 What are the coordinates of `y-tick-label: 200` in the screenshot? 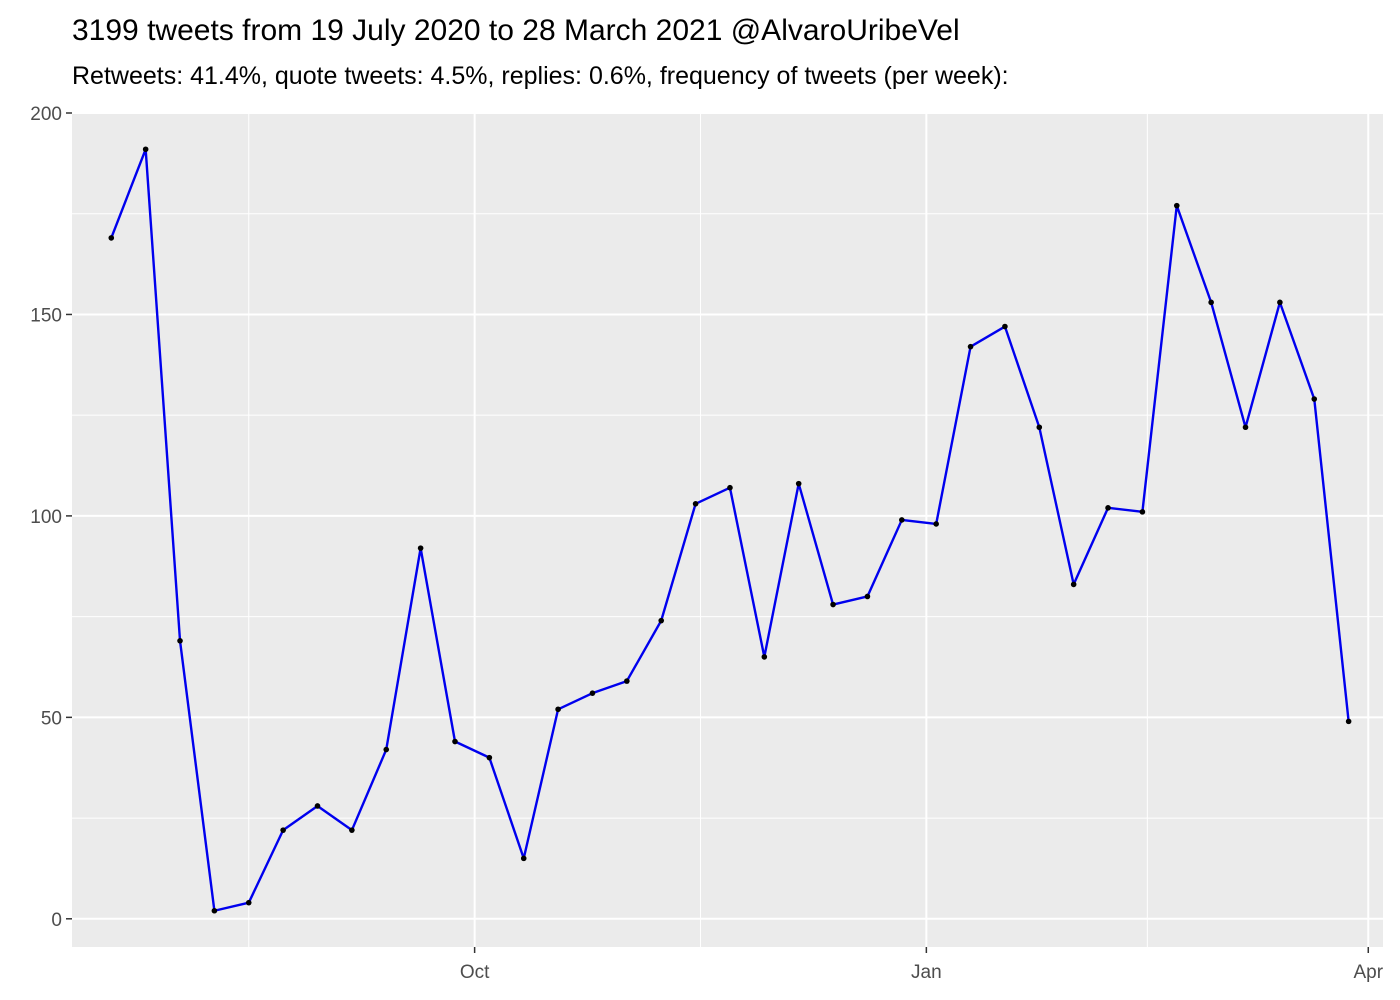 It's located at (46, 114).